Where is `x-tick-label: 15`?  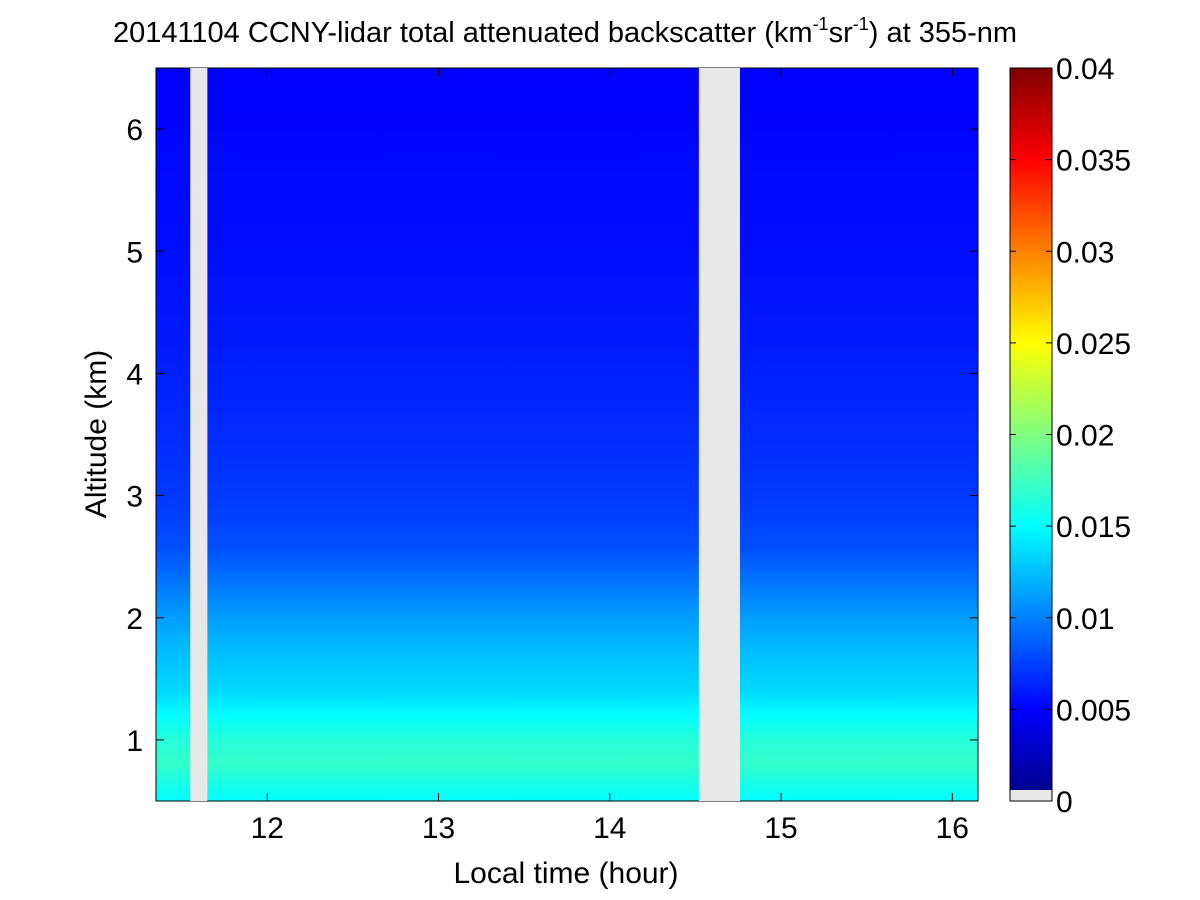
x-tick-label: 15 is located at coordinates (780, 828).